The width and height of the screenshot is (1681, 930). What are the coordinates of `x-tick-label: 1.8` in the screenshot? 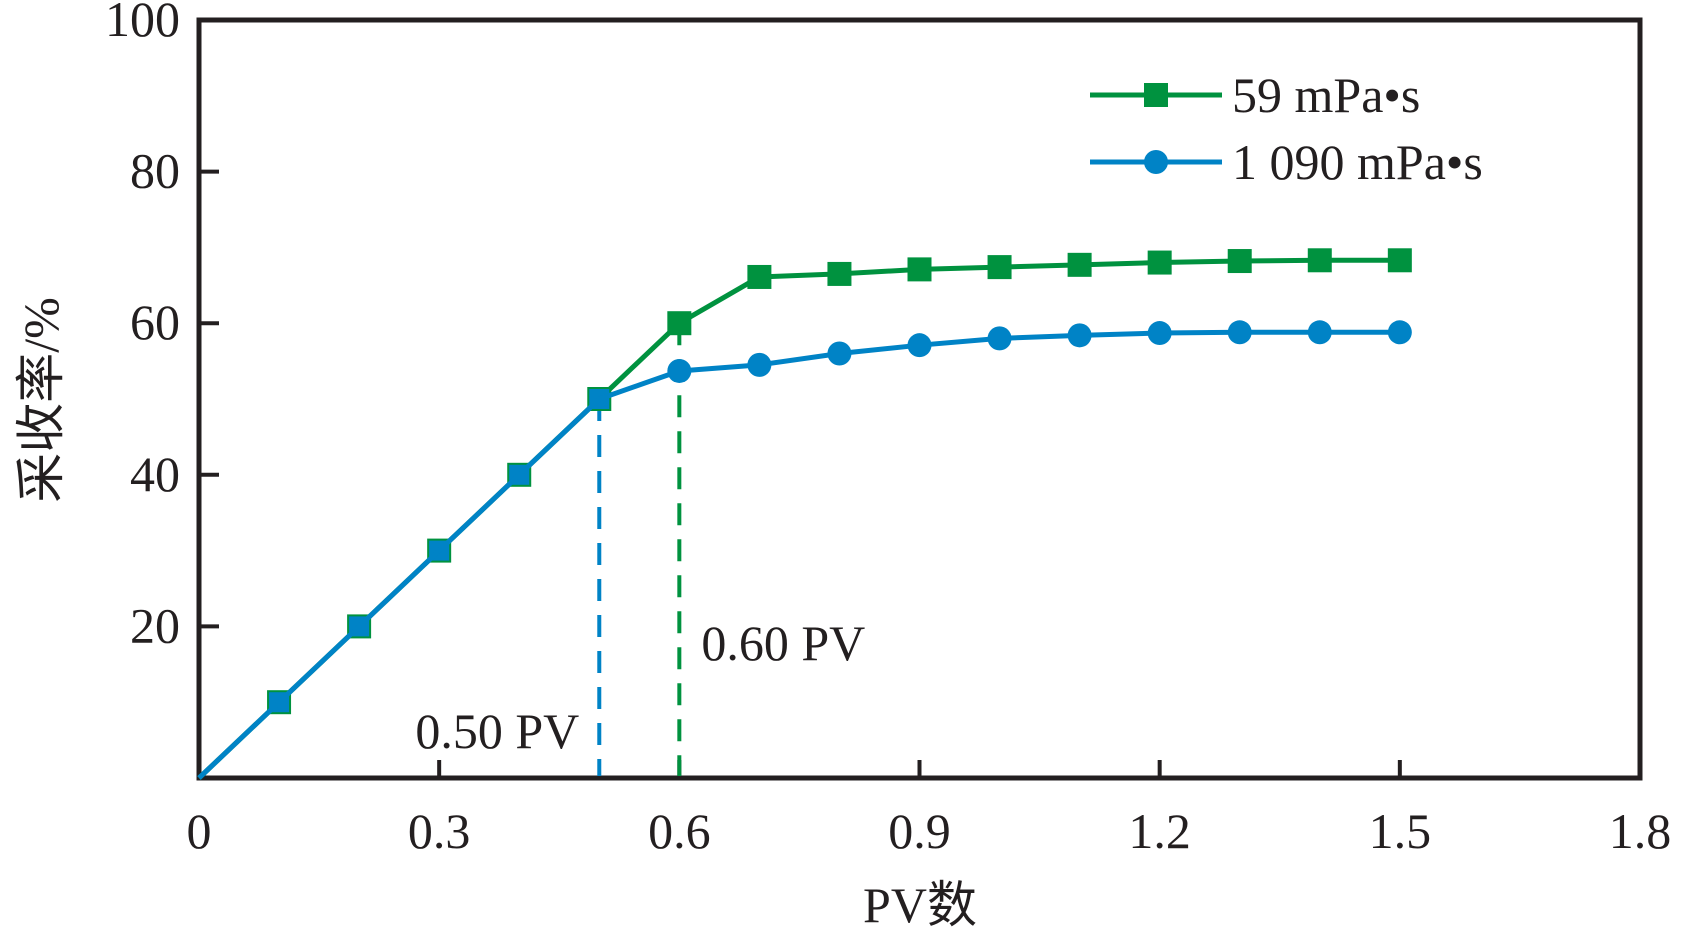 It's located at (1640, 831).